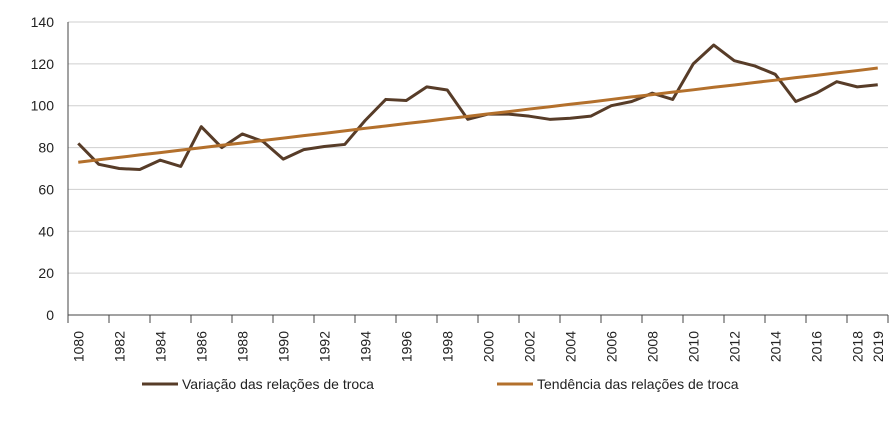 The image size is (892, 422). I want to click on x-tick-label: 2000, so click(488, 346).